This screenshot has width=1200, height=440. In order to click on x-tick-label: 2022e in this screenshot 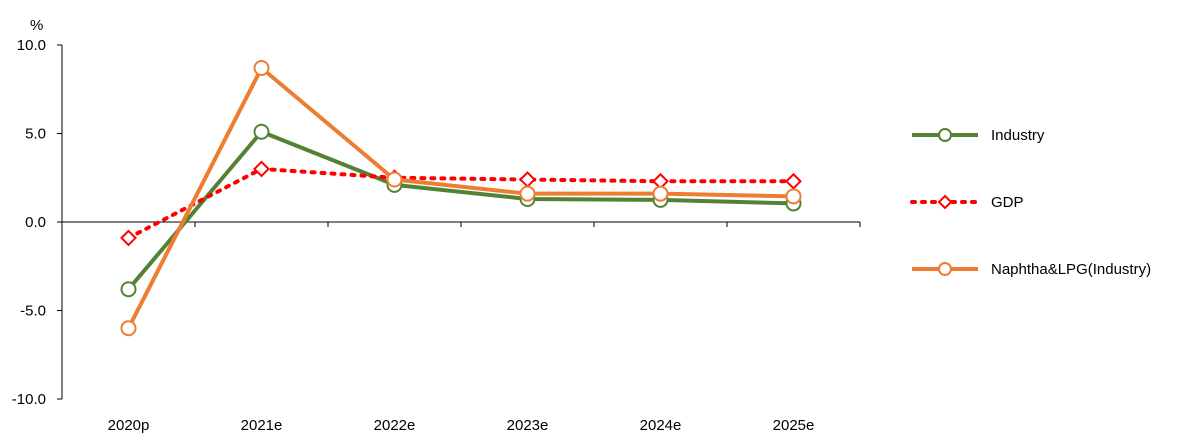, I will do `click(395, 425)`.